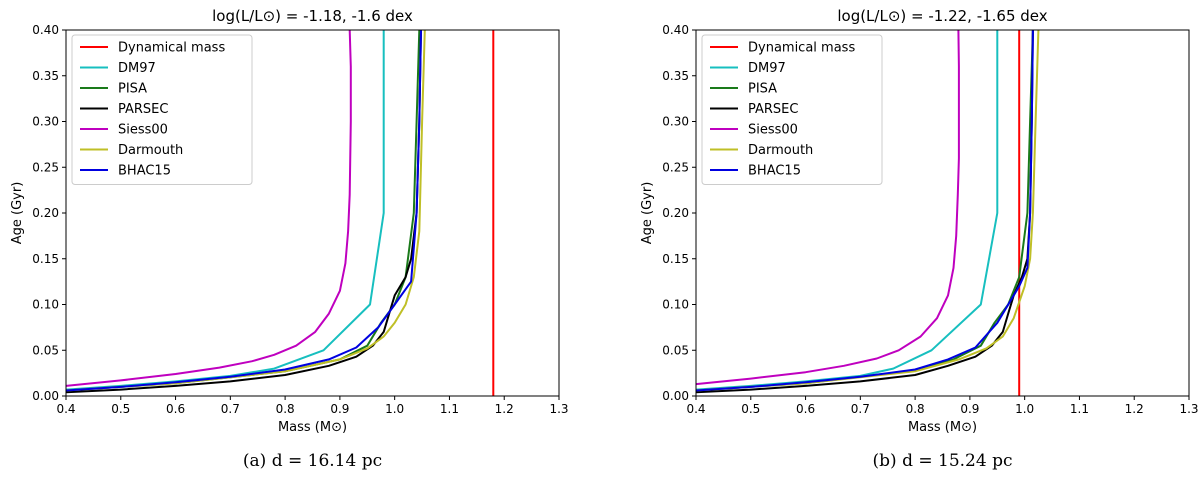  I want to click on figure-caption: (a) d = 16.14 pc, so click(312, 461).